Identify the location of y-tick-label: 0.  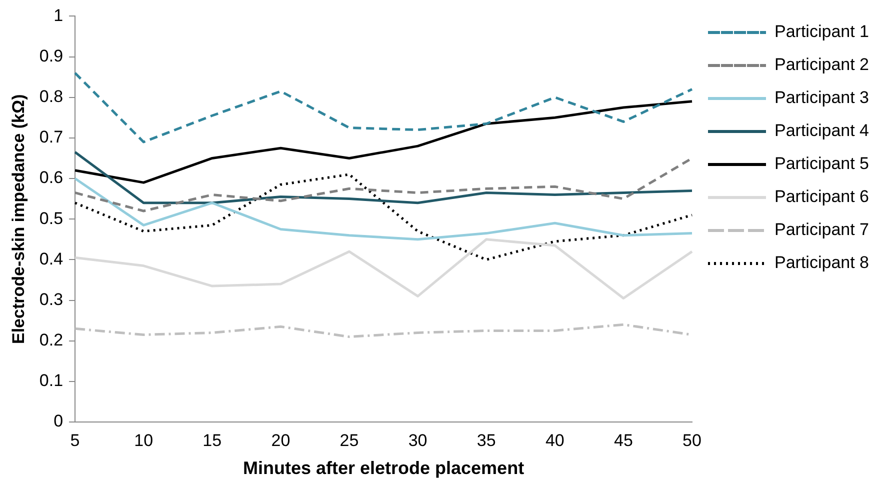
(59, 421).